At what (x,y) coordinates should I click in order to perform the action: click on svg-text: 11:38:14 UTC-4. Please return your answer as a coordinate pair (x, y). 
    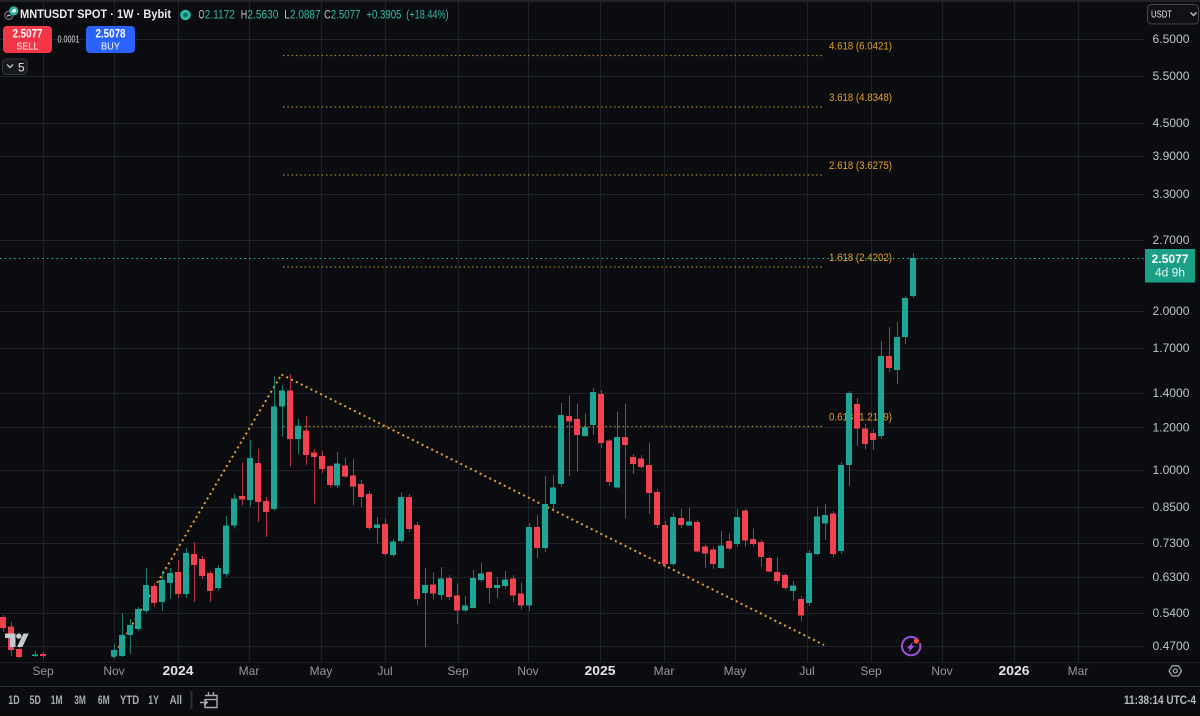
    Looking at the image, I should click on (1160, 701).